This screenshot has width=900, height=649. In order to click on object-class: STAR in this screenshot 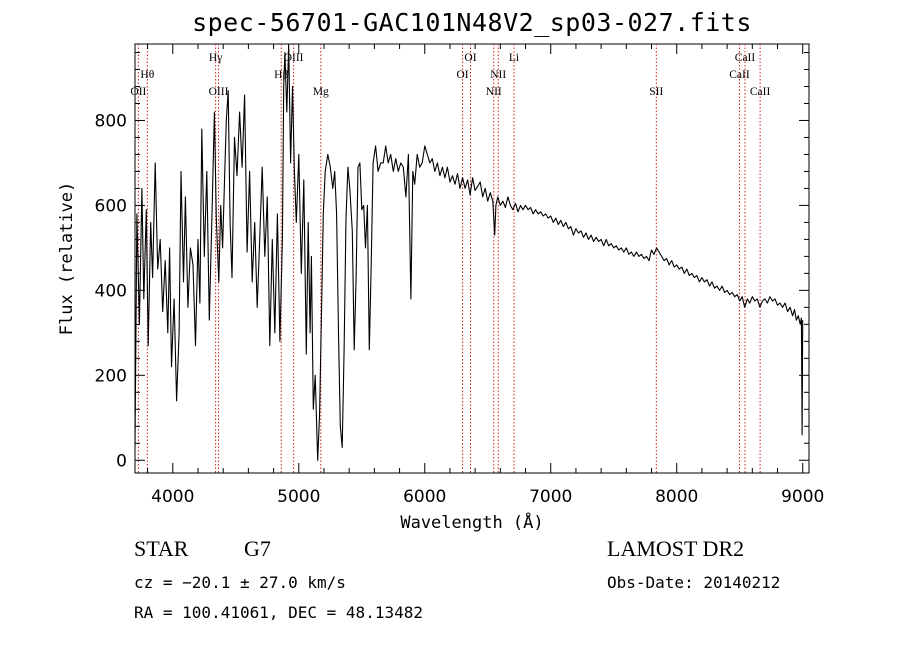, I will do `click(161, 548)`.